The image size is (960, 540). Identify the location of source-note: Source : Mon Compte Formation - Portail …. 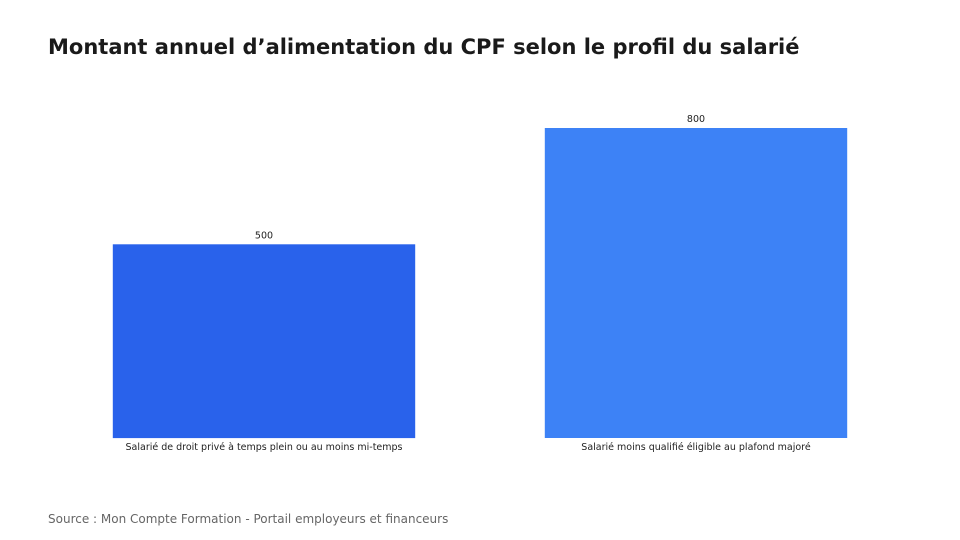
(248, 519).